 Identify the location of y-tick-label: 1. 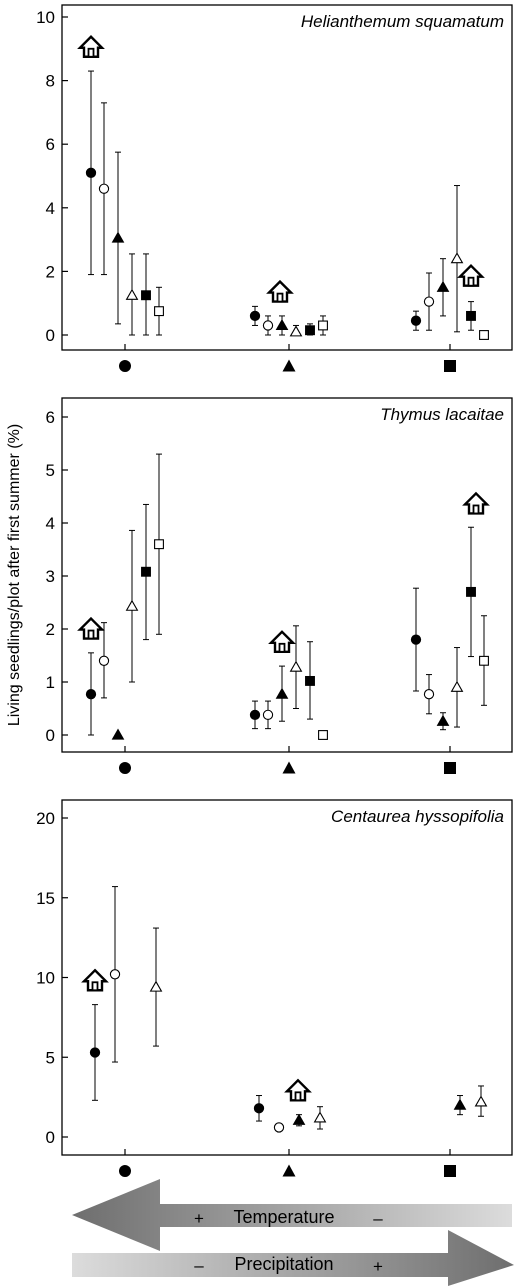
(50, 682).